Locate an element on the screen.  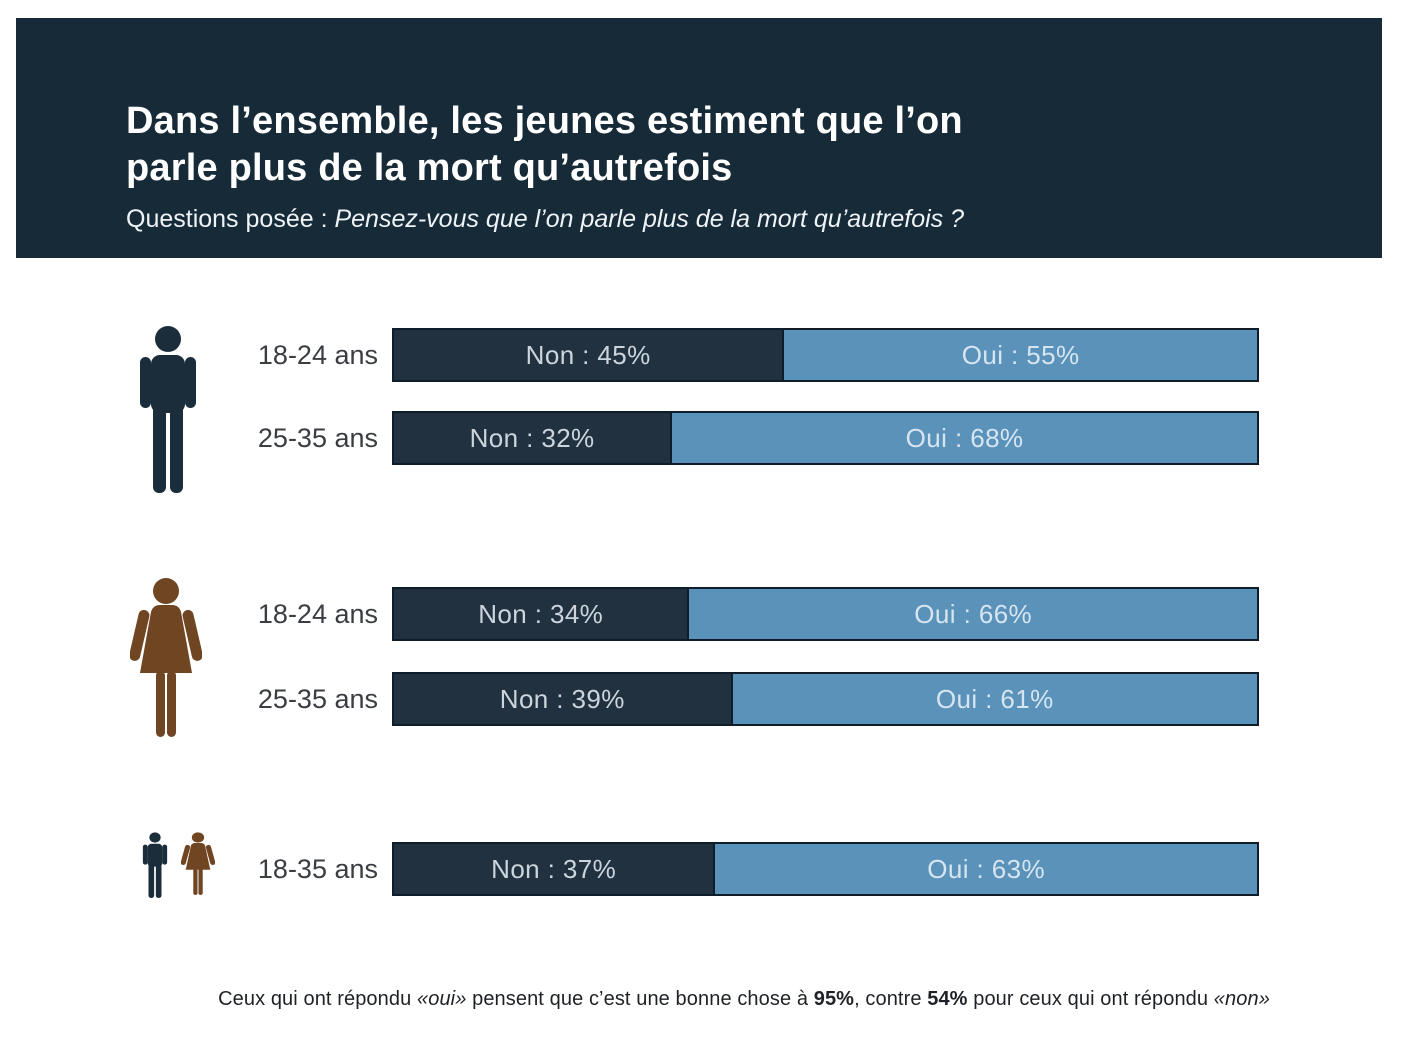
oui-segment: Oui : 66% is located at coordinates (972, 614).